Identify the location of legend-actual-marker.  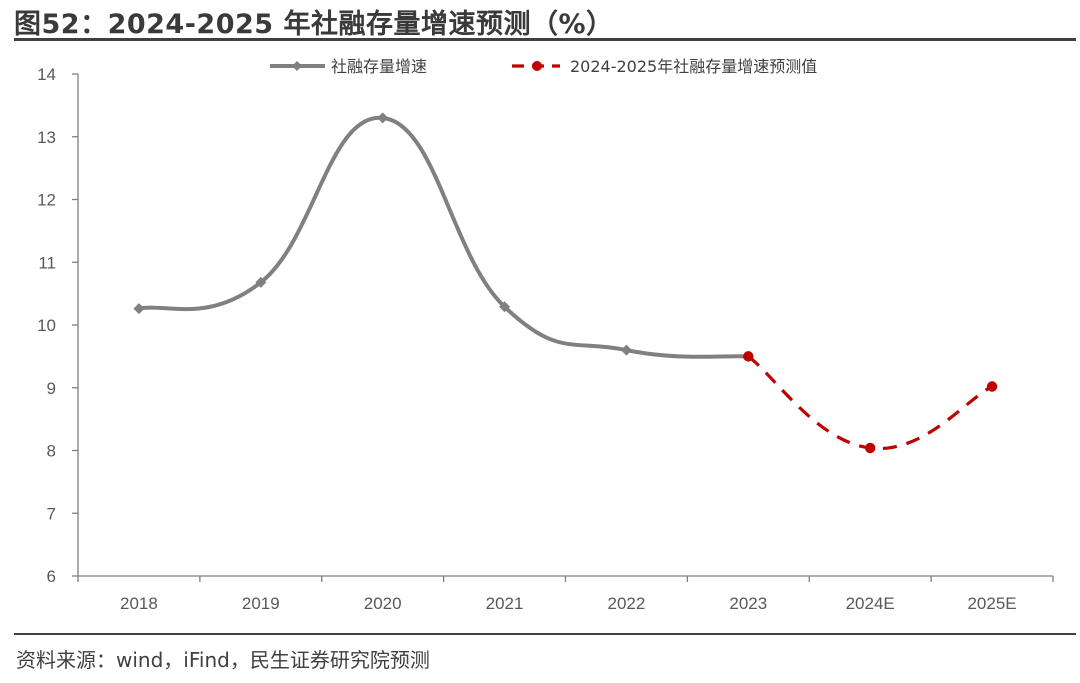
(297, 66).